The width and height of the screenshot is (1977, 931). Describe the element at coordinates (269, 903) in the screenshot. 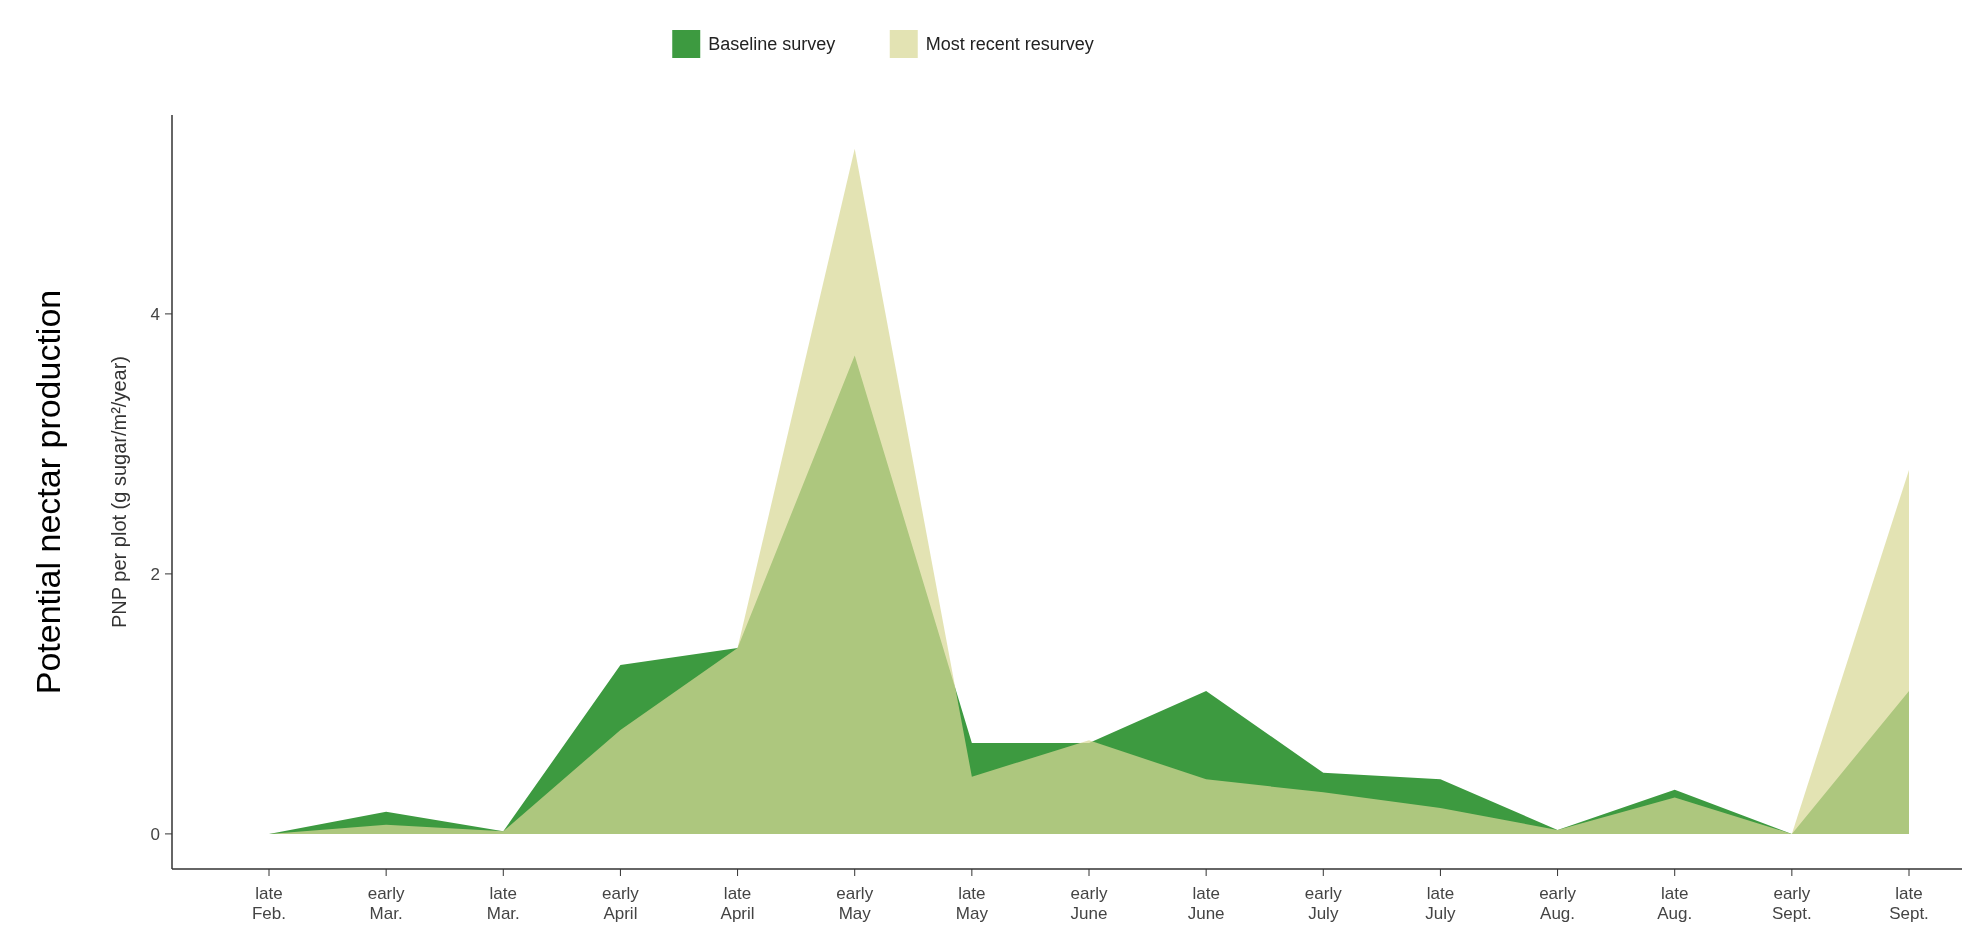

I see `x-tick-label: late Feb.` at that location.